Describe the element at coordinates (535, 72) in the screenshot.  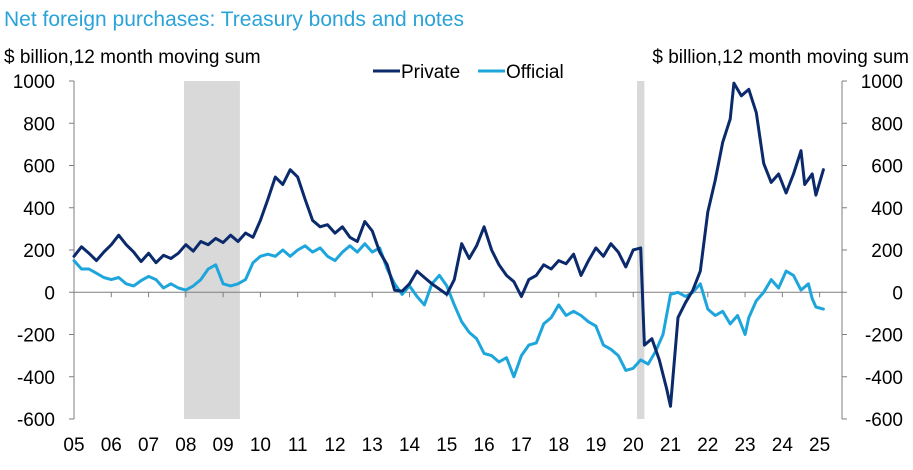
I see `legend-label-official: Official` at that location.